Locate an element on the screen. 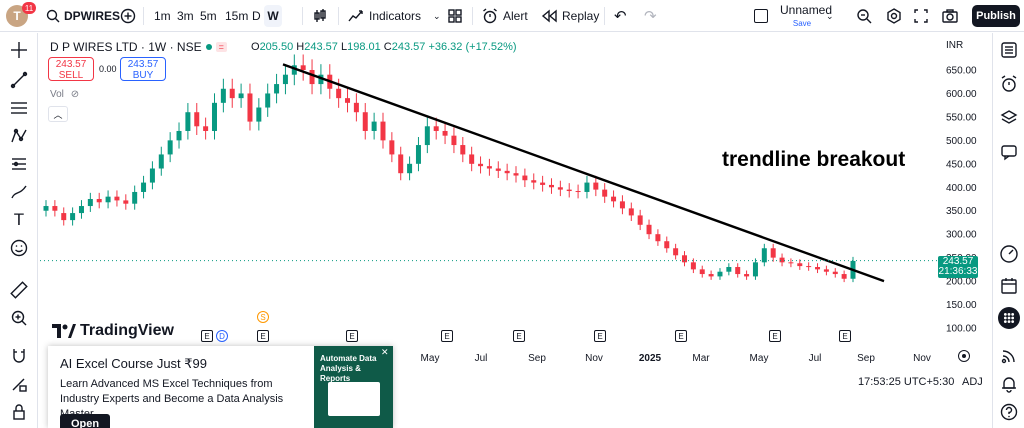 The height and width of the screenshot is (428, 1024). right-toolbar is located at coordinates (1008, 230).